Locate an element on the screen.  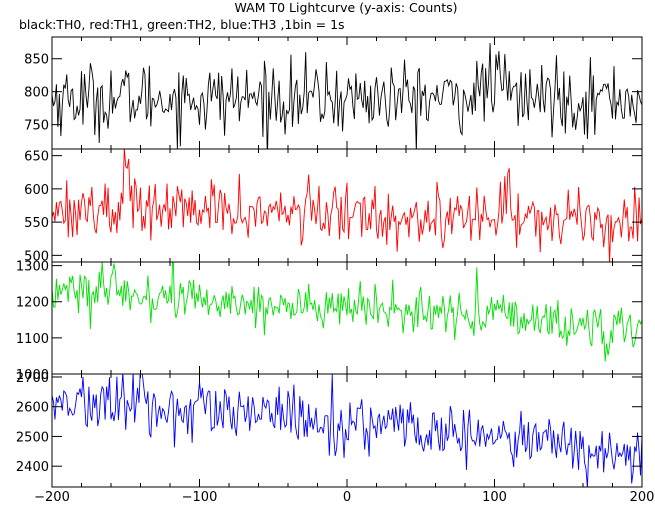
y-tick-label: 850 is located at coordinates (36, 60).